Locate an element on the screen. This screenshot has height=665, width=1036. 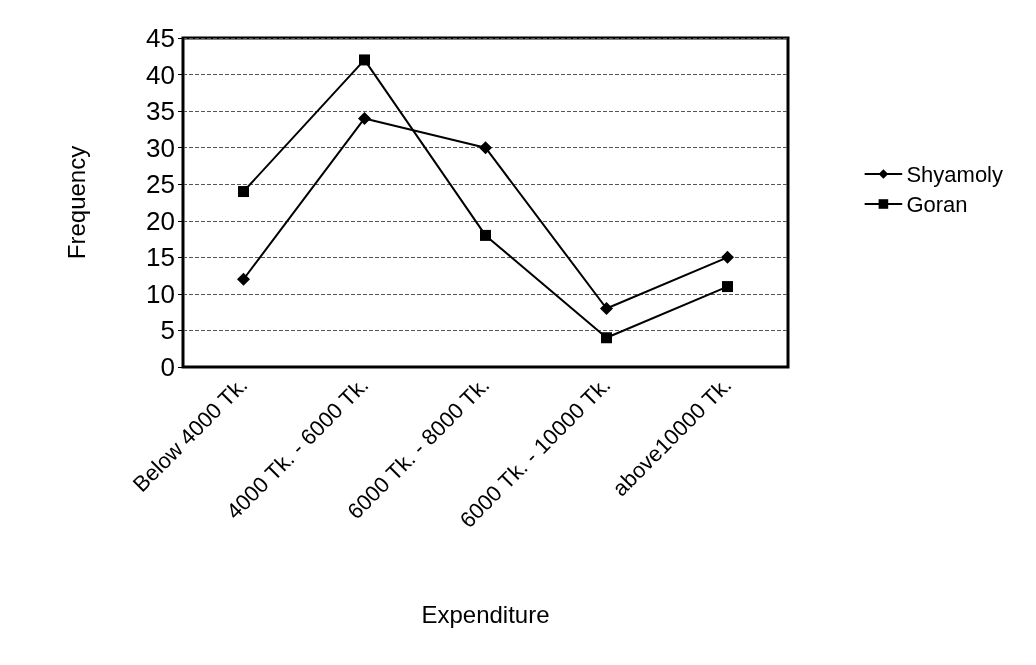
legend-label: Goran is located at coordinates (937, 204).